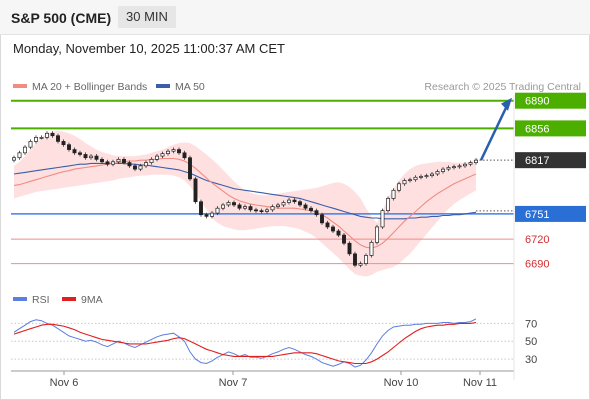  What do you see at coordinates (295, 17) in the screenshot?
I see `chart-header: S&P 500 (CME) 30 MIN` at bounding box center [295, 17].